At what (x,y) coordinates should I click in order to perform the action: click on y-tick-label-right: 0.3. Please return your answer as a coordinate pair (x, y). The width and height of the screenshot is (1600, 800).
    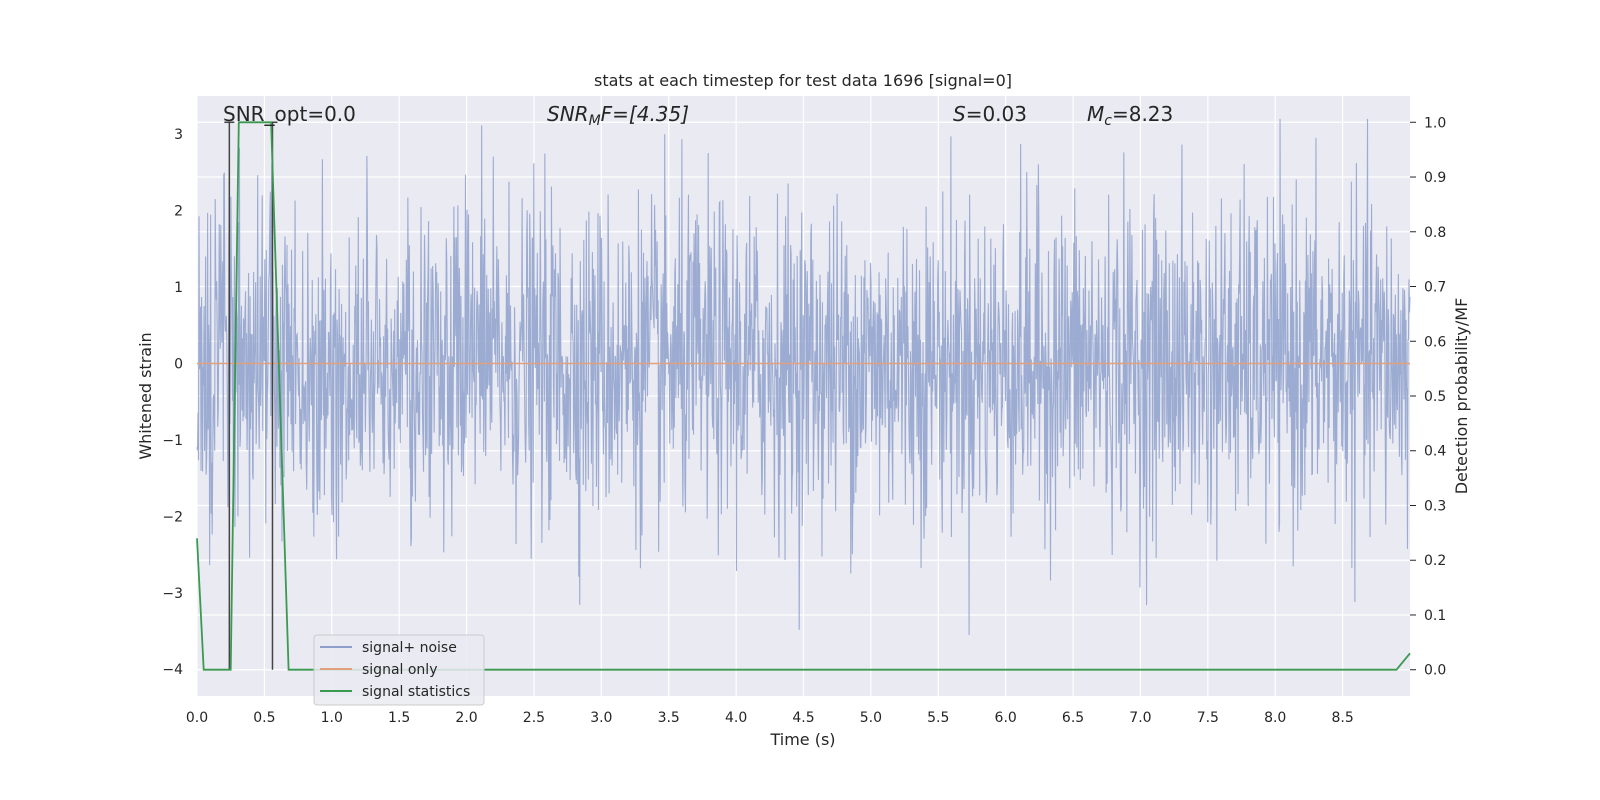
    Looking at the image, I should click on (1435, 506).